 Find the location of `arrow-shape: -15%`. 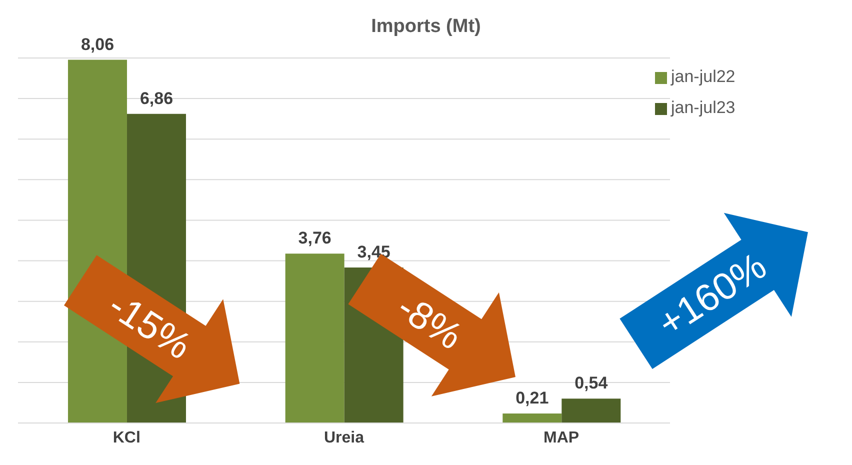

arrow-shape: -15% is located at coordinates (152, 329).